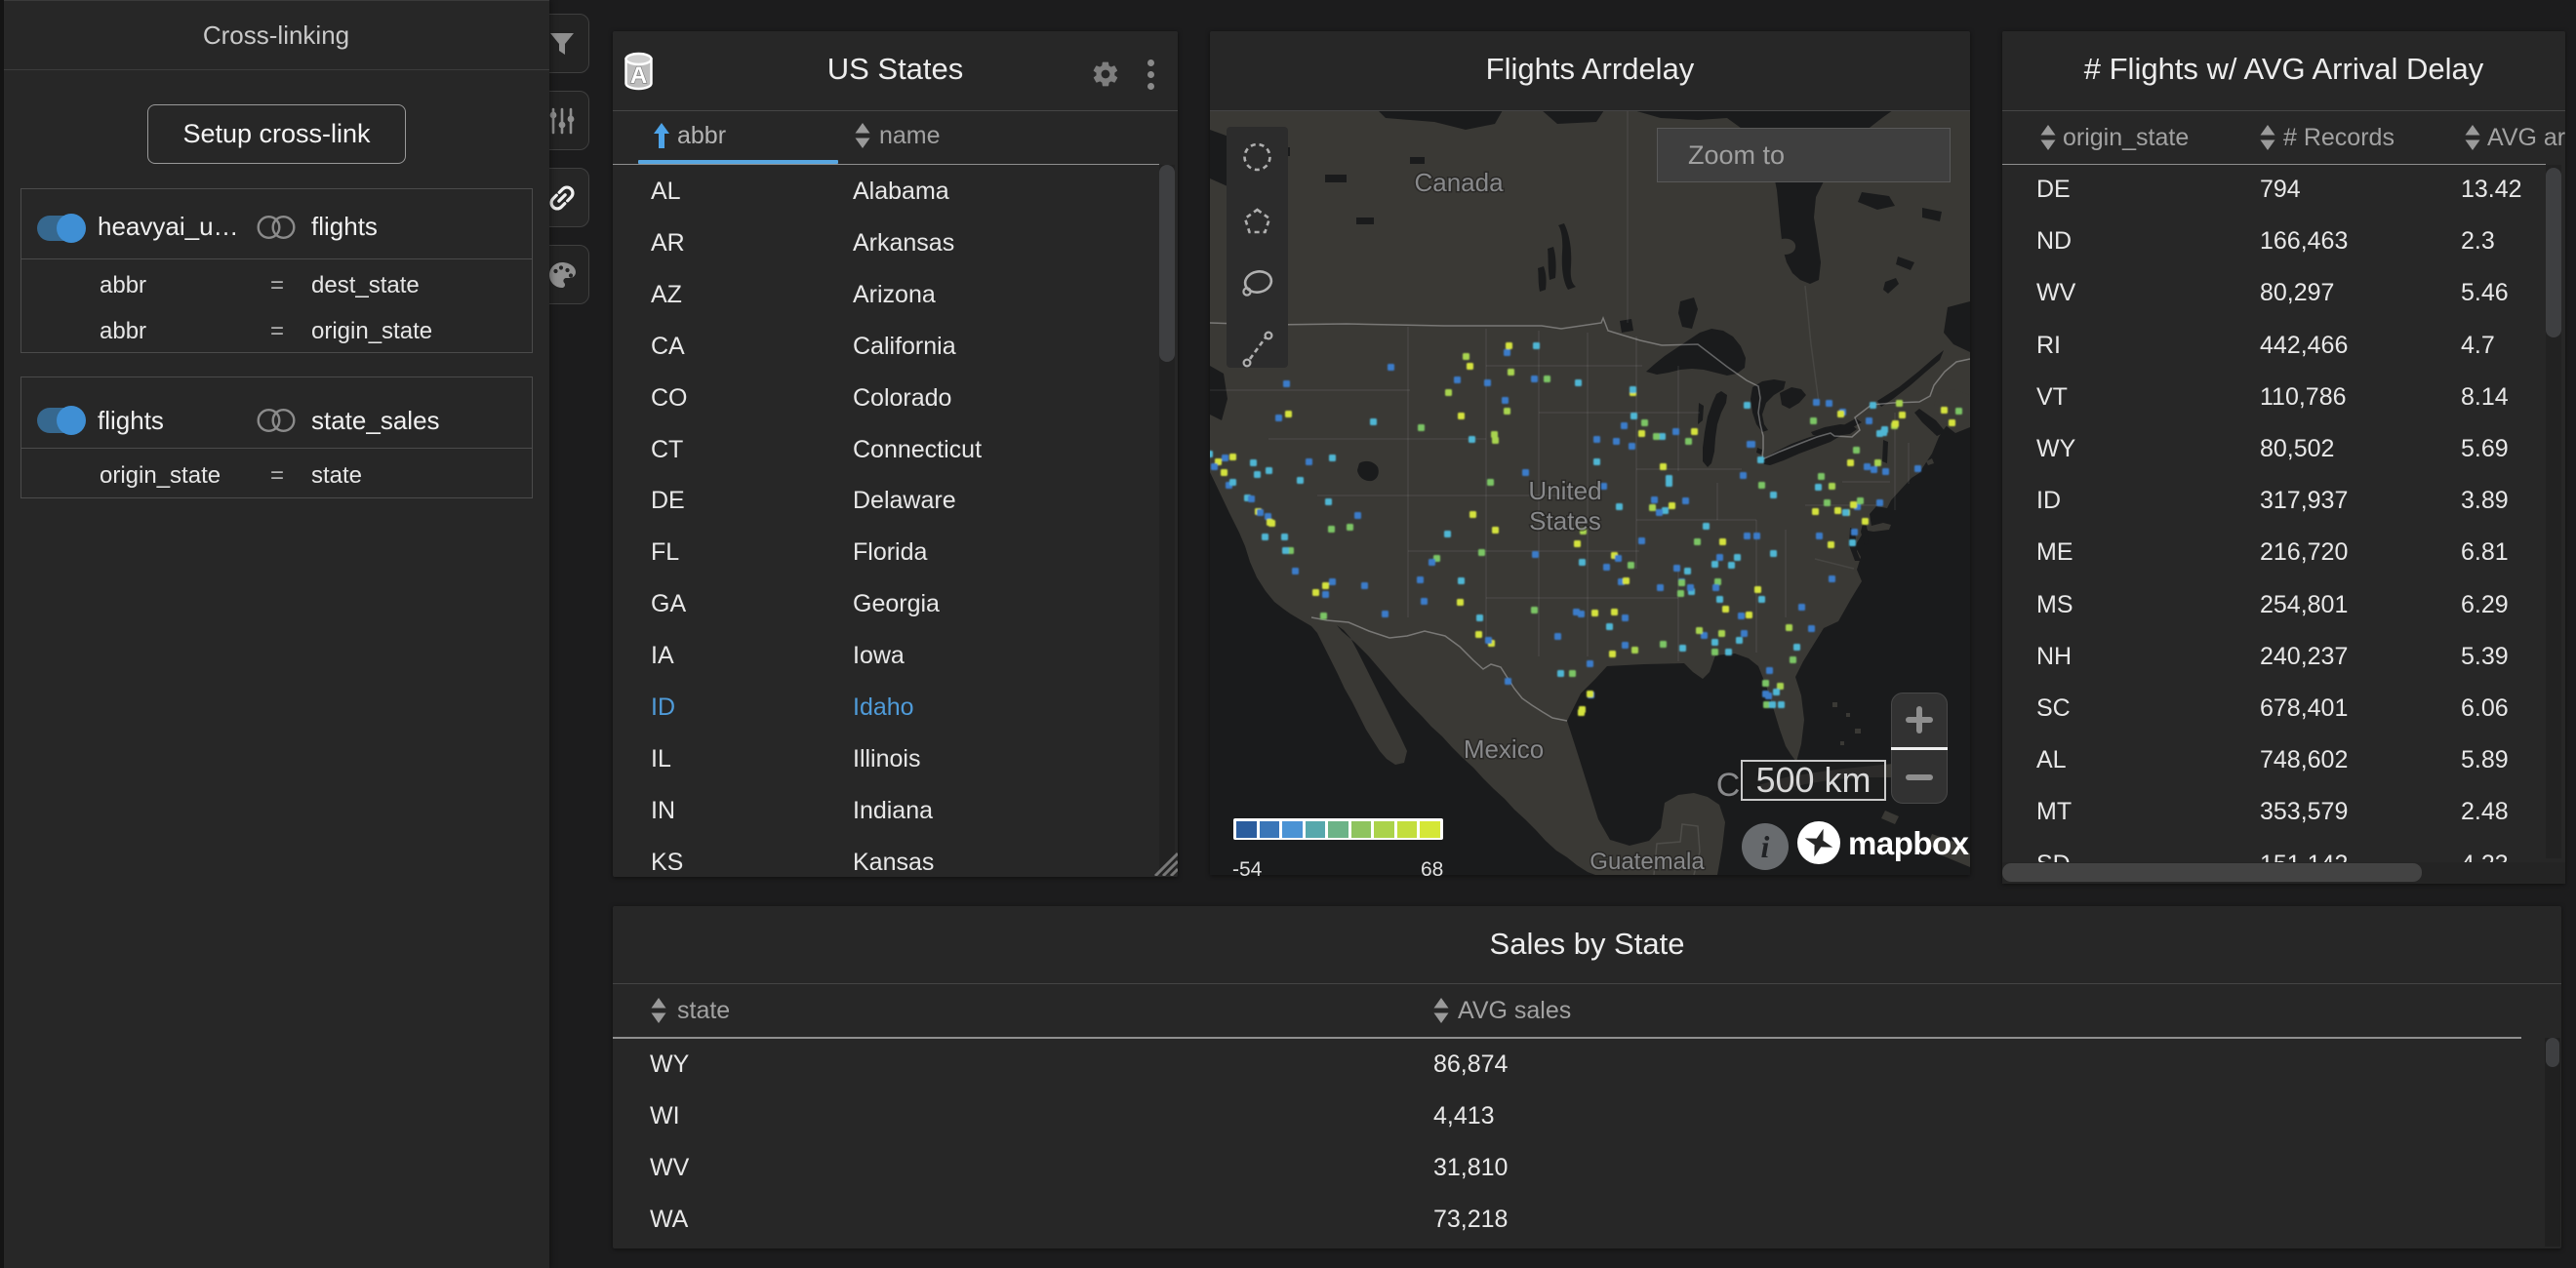 The image size is (2576, 1268). What do you see at coordinates (1647, 862) in the screenshot?
I see `svg-text: Guatemala` at bounding box center [1647, 862].